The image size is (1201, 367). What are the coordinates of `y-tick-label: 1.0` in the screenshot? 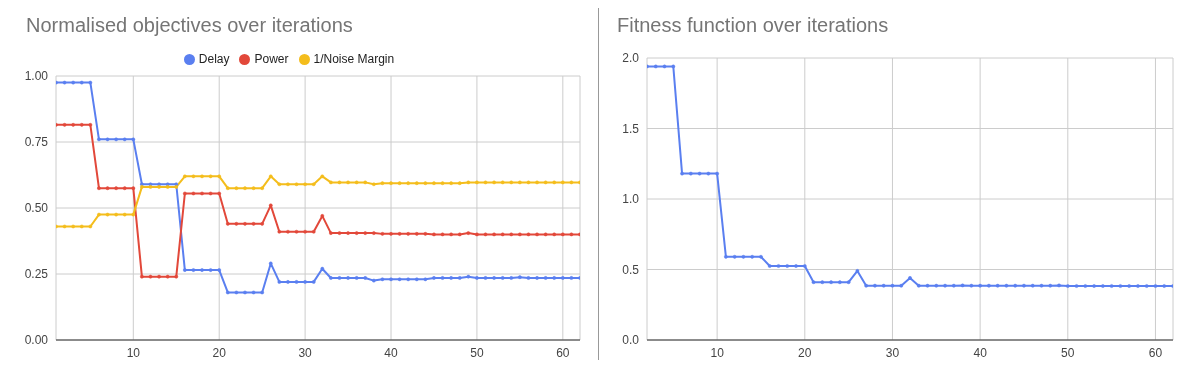 It's located at (631, 199).